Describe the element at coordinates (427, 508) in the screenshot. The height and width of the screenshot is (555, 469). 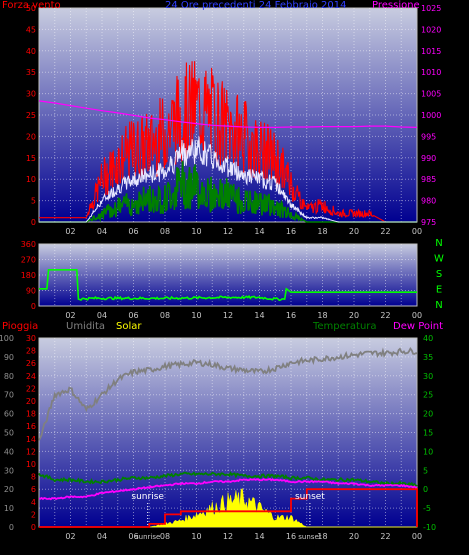
I see `temperature-y-tick: -5` at that location.